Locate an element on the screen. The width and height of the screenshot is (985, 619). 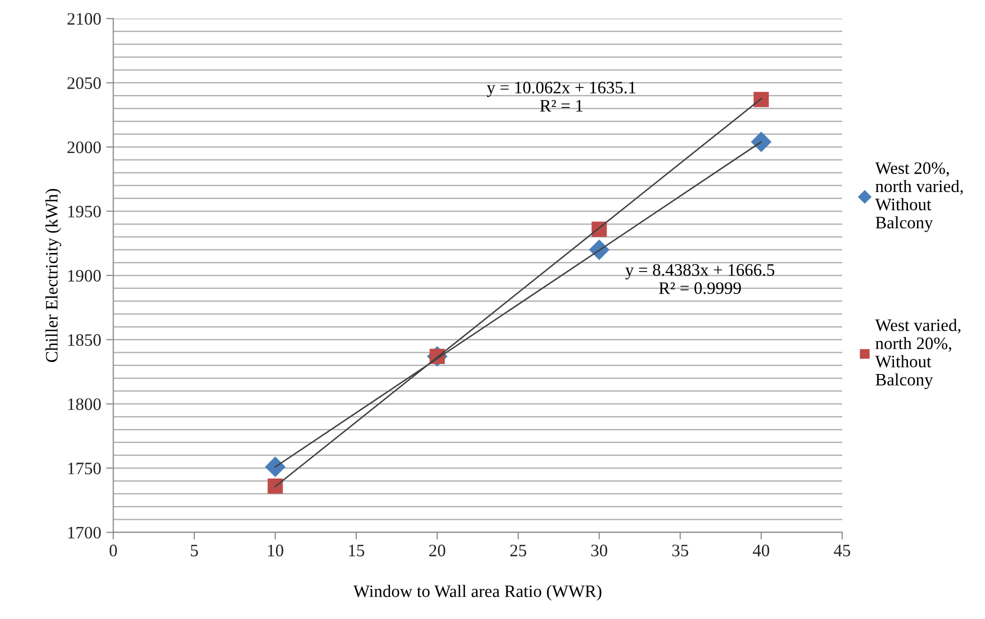
annotation: y = 8.4383x + 1666.5 R² = 0.9999 is located at coordinates (699, 279).